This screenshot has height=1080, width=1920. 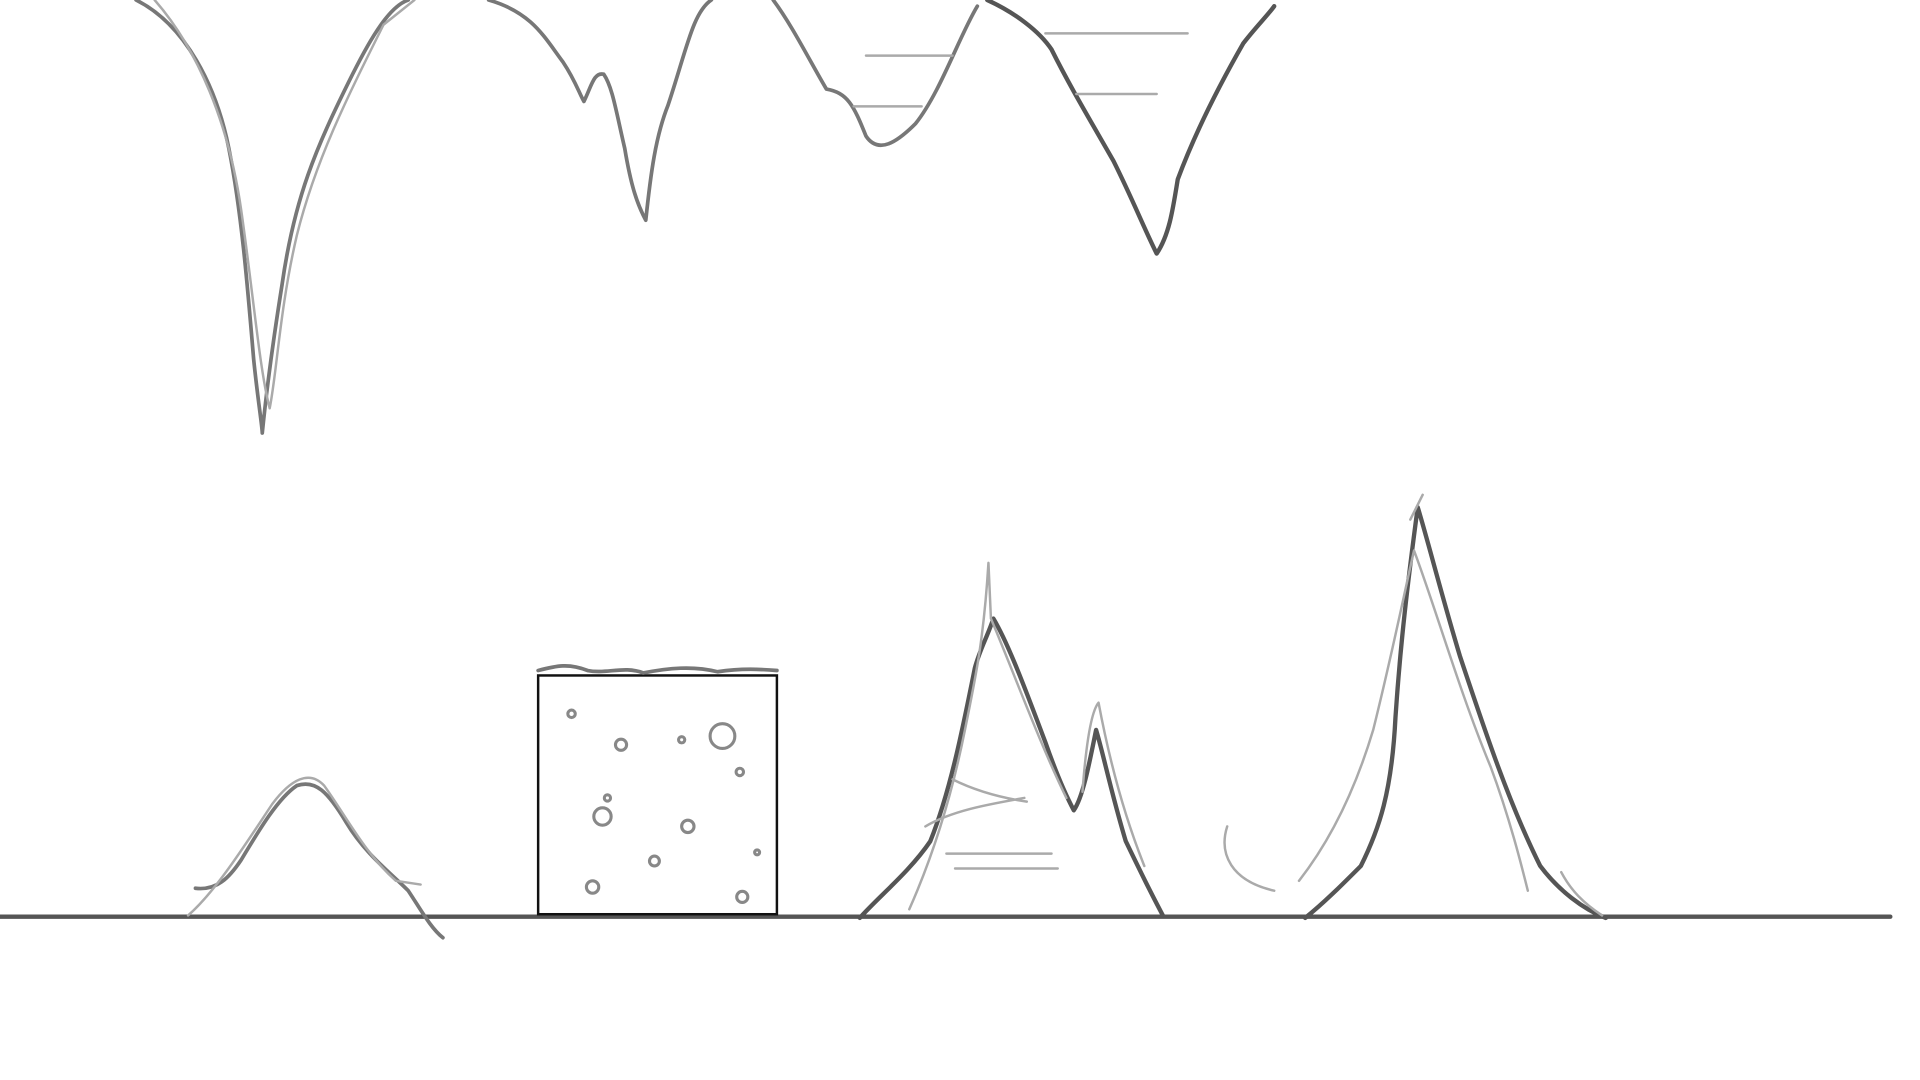 I want to click on block-top, so click(x=657, y=669).